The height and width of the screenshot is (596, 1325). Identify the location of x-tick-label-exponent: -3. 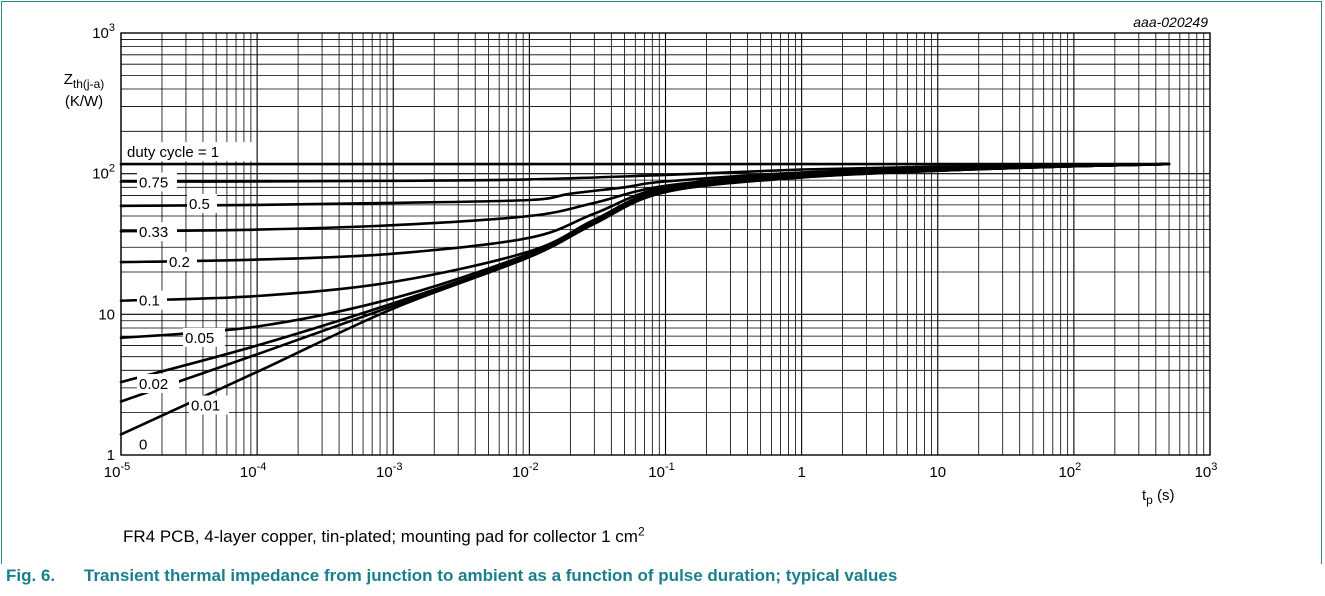
(398, 467).